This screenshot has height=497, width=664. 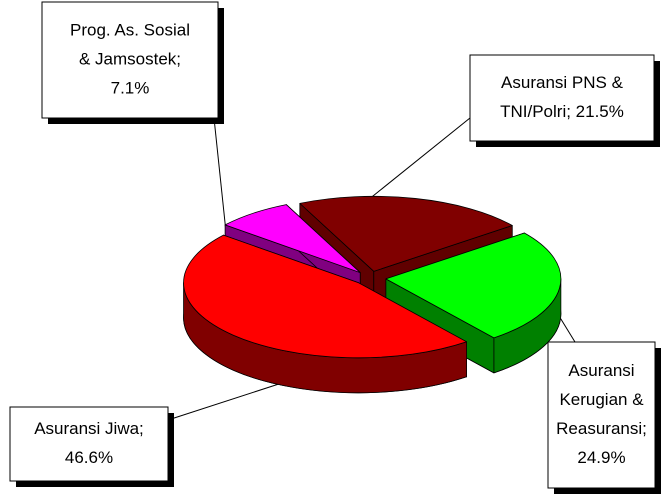 I want to click on data-label: 46.6%, so click(x=89, y=457).